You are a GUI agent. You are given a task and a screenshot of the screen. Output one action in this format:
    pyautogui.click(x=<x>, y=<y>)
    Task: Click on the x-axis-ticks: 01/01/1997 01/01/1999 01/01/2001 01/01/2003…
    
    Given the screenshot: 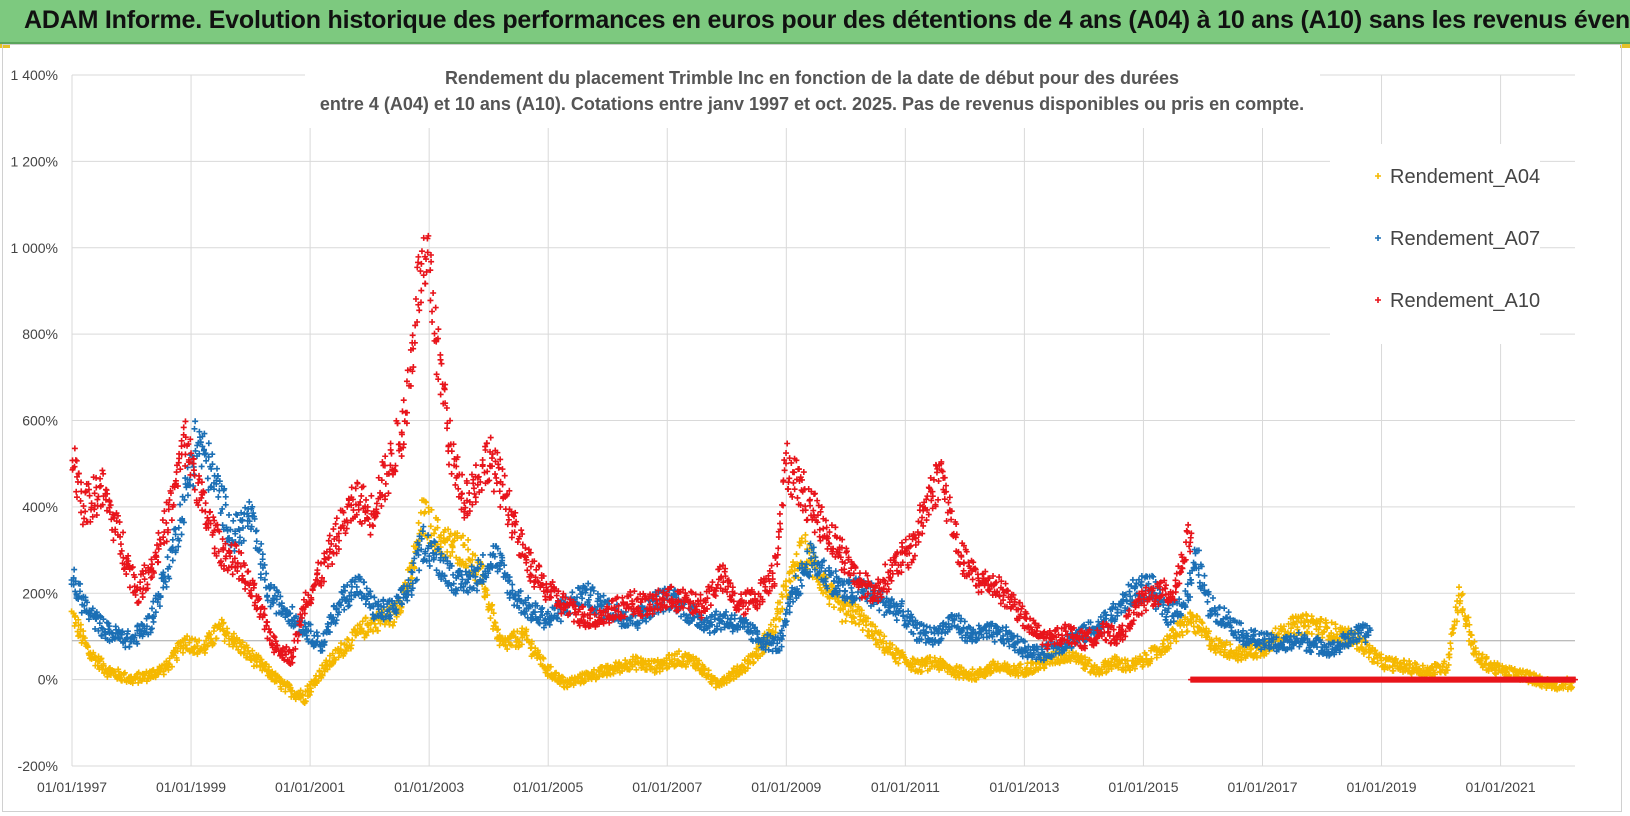 What is the action you would take?
    pyautogui.click(x=786, y=787)
    